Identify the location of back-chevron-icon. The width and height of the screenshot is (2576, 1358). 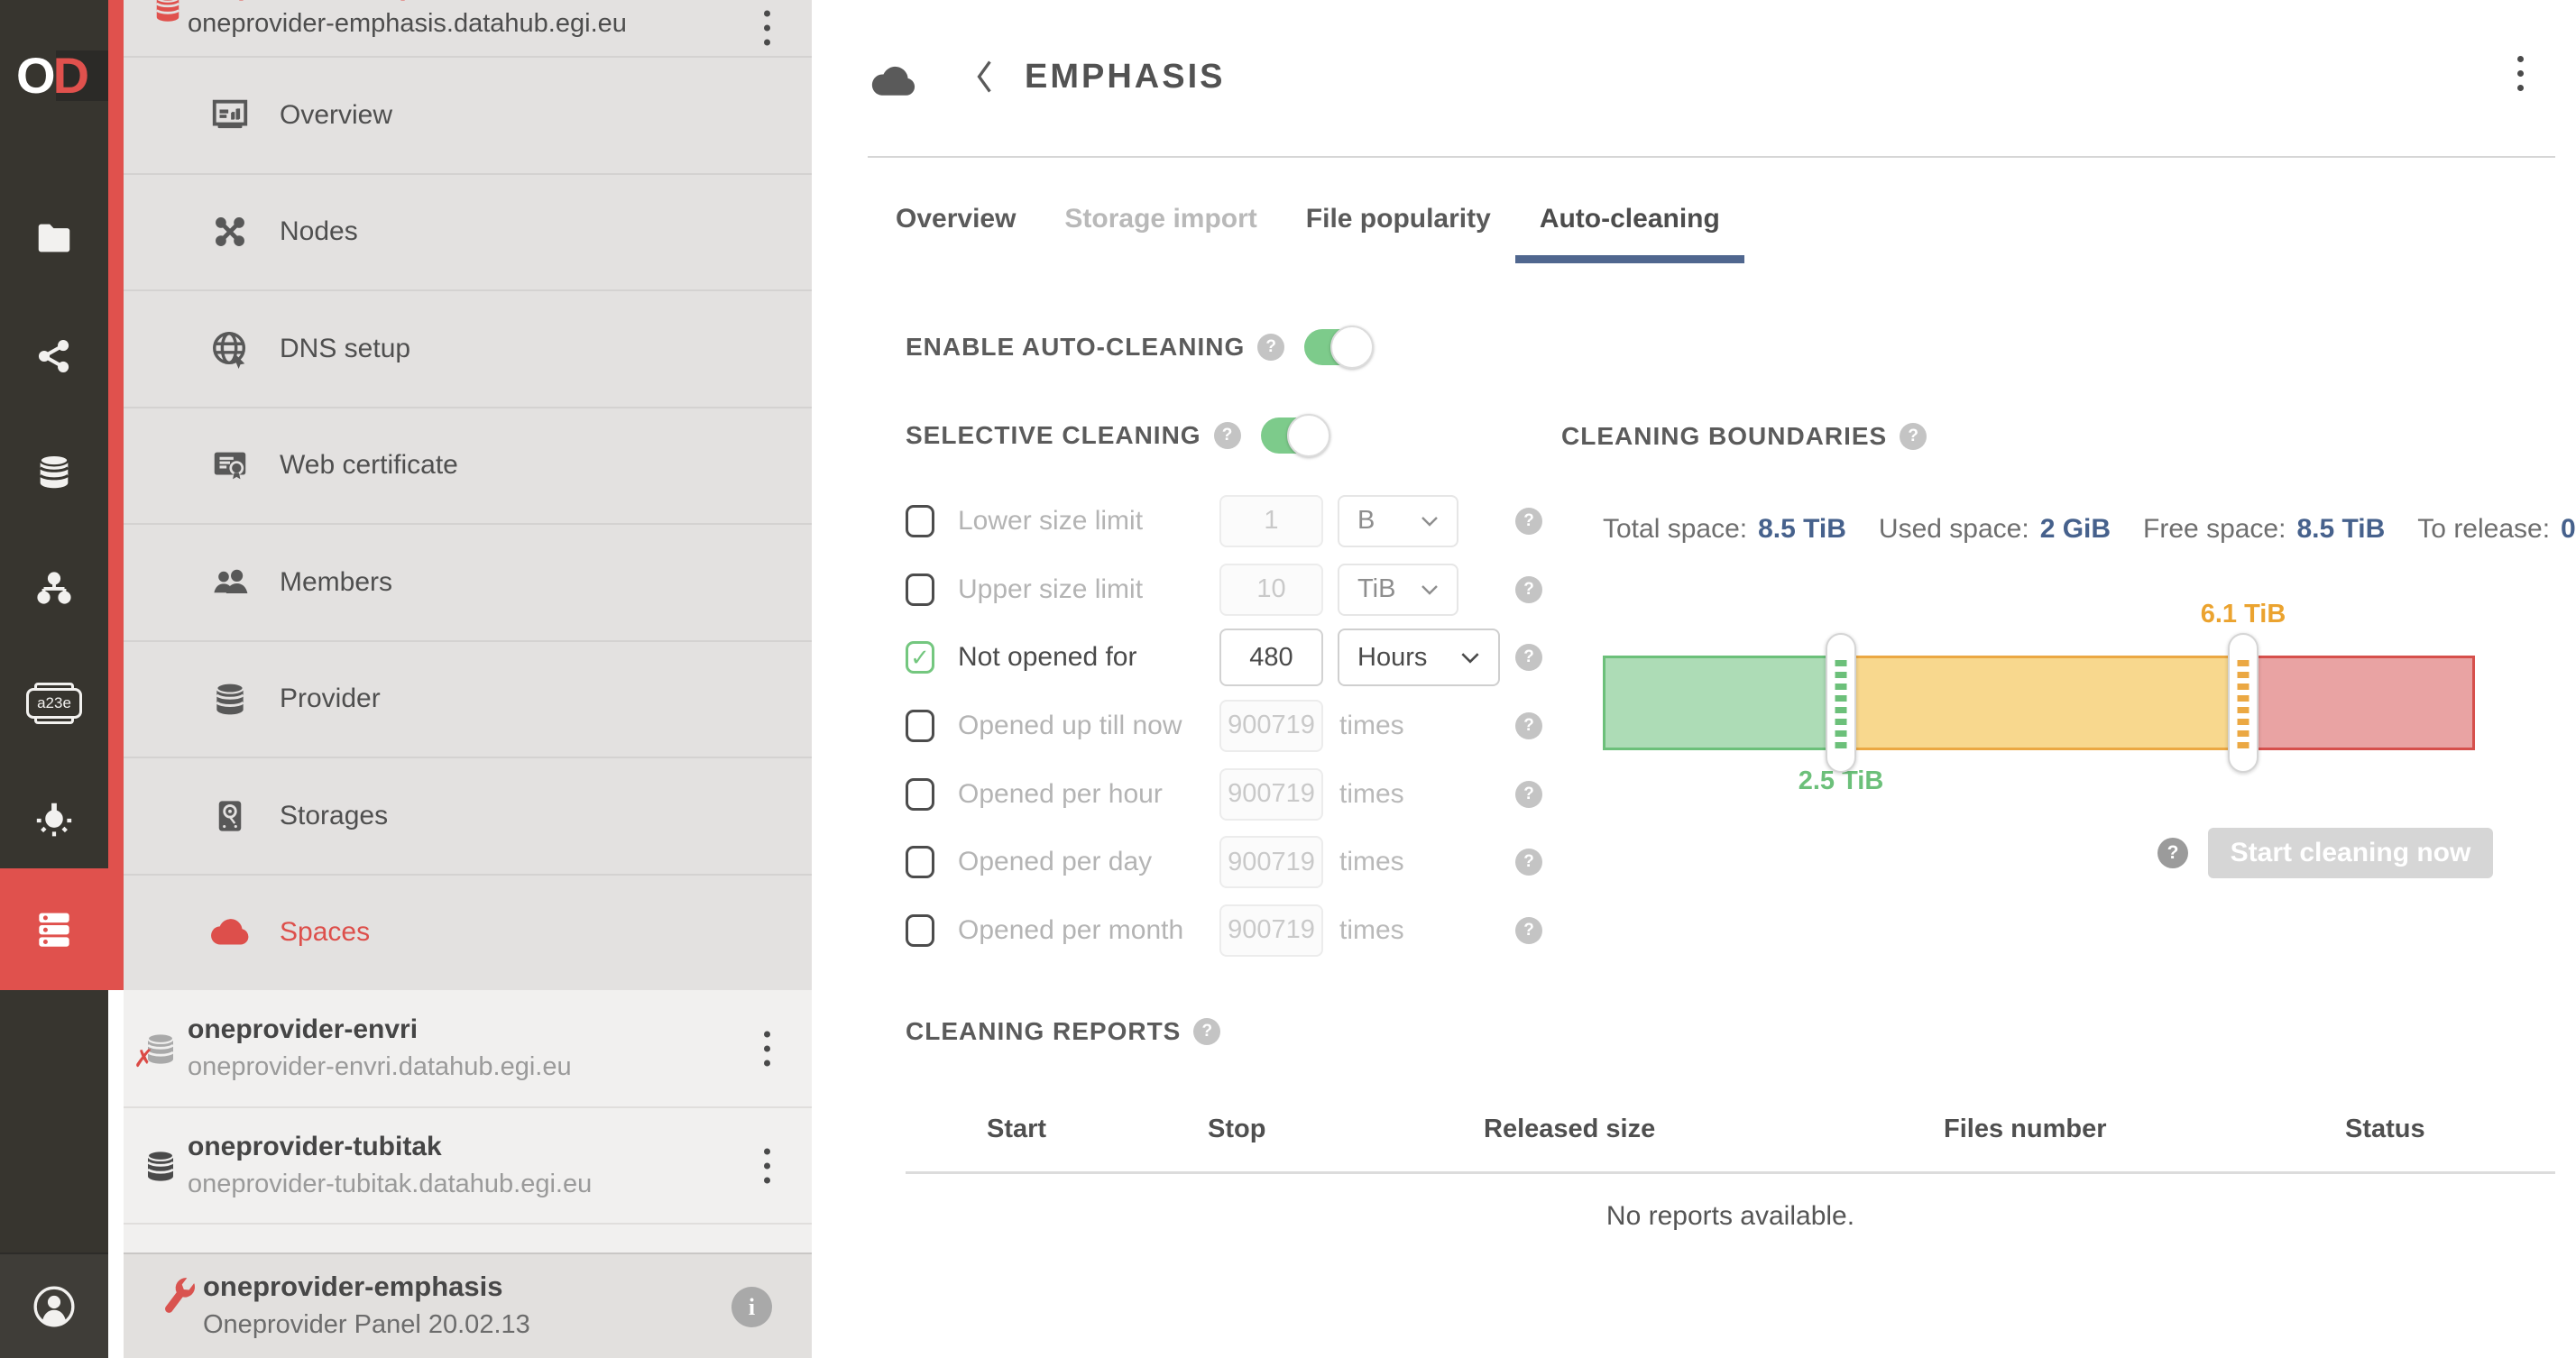
(984, 76).